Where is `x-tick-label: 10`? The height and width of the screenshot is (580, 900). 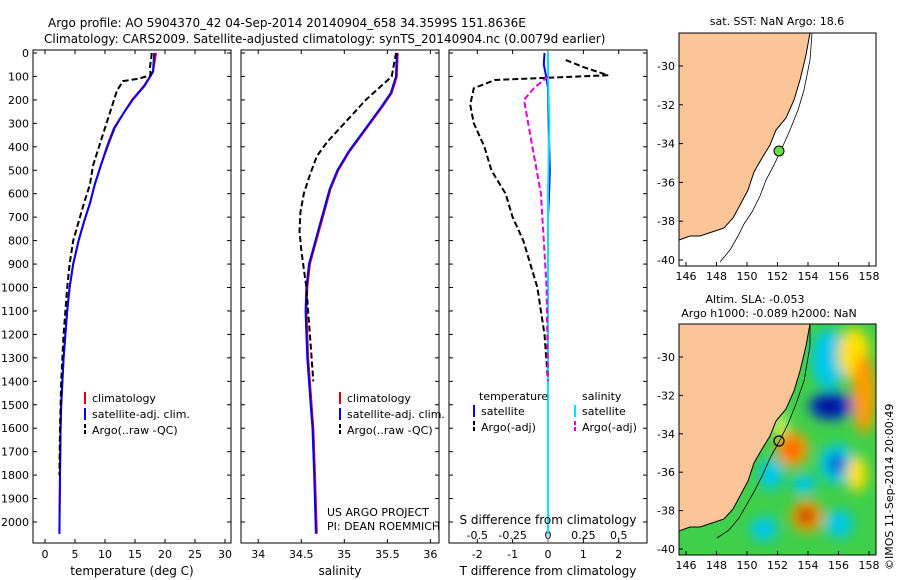 x-tick-label: 10 is located at coordinates (105, 554).